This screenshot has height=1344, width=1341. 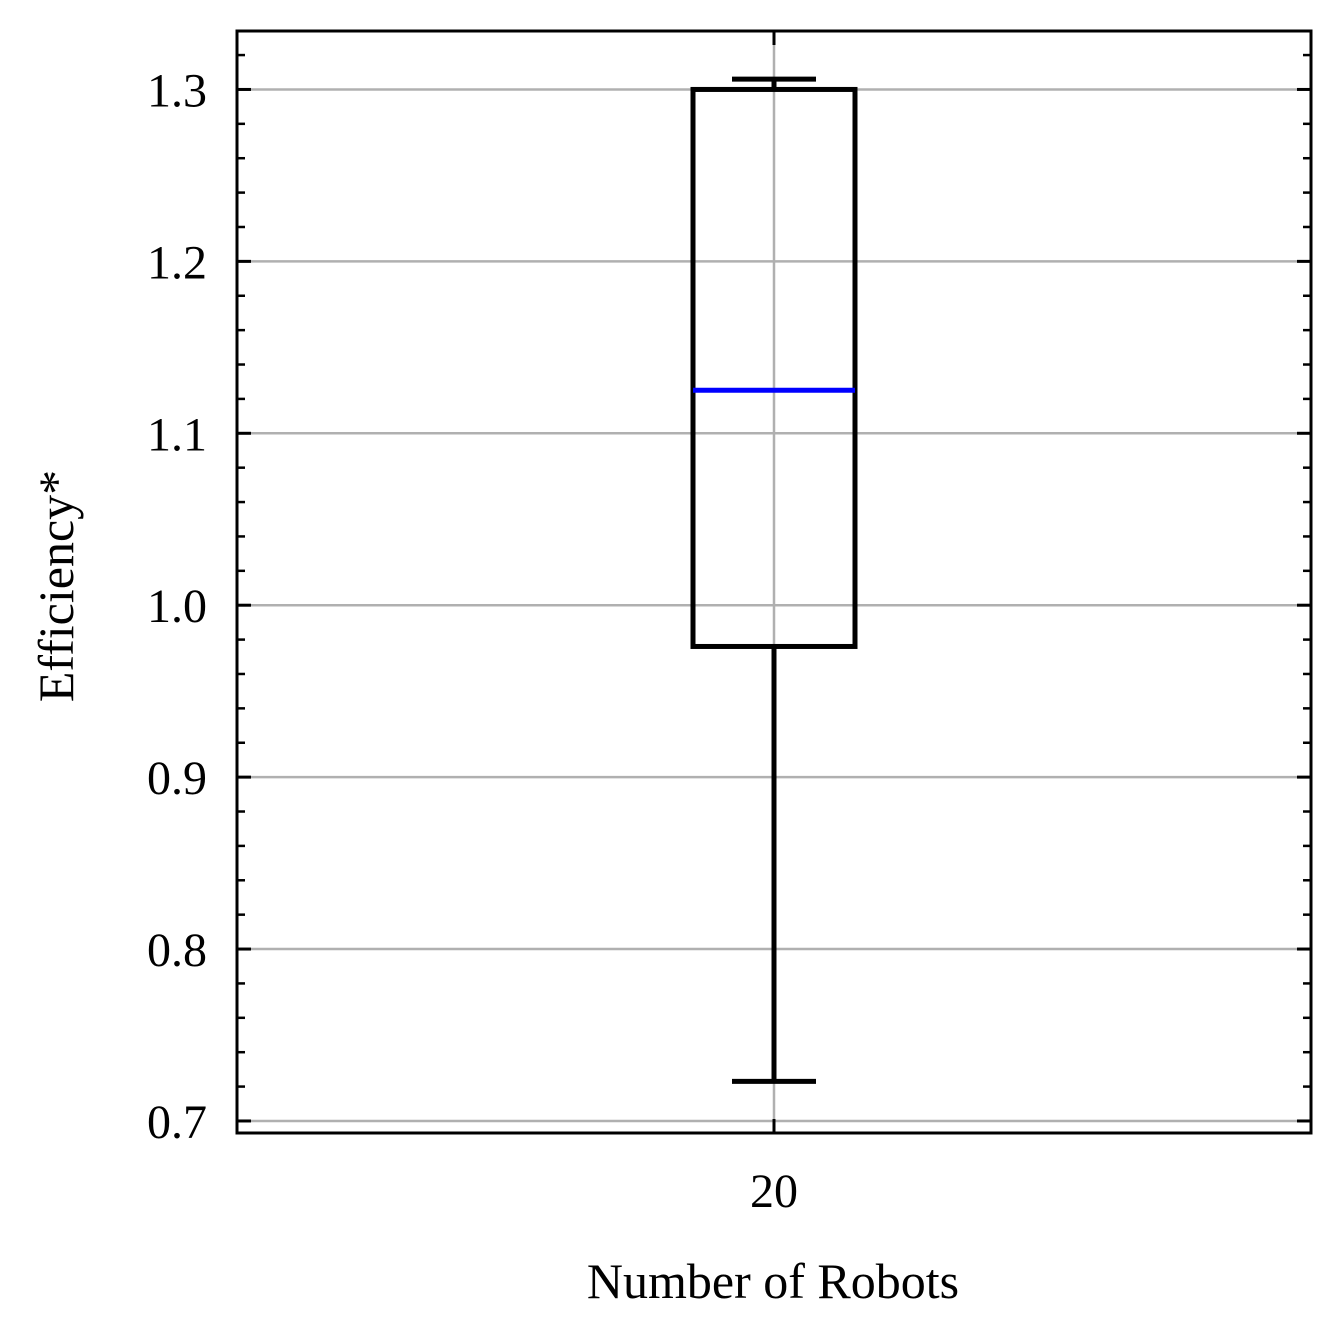 What do you see at coordinates (177, 90) in the screenshot?
I see `y-tick-label: 1.3` at bounding box center [177, 90].